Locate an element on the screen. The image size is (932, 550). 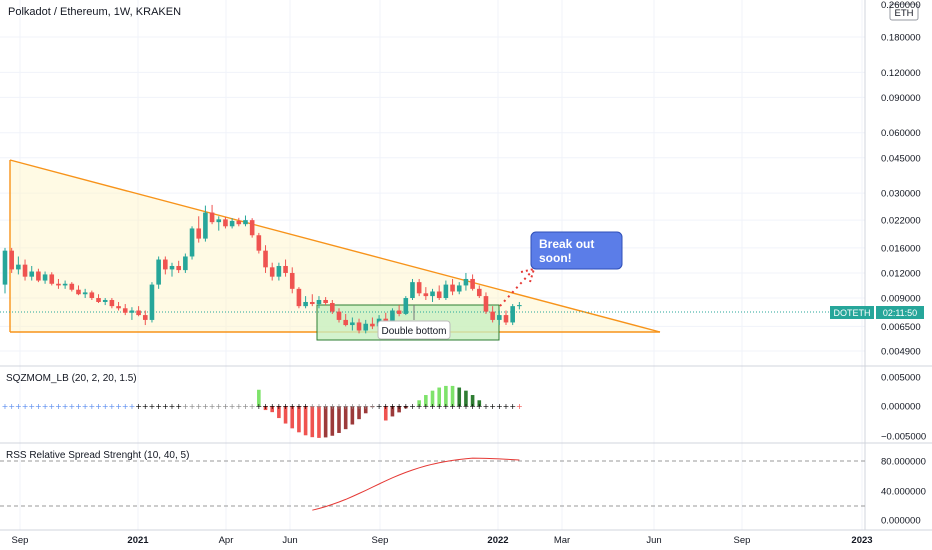
price-axis-tick: 0.006500 is located at coordinates (901, 327).